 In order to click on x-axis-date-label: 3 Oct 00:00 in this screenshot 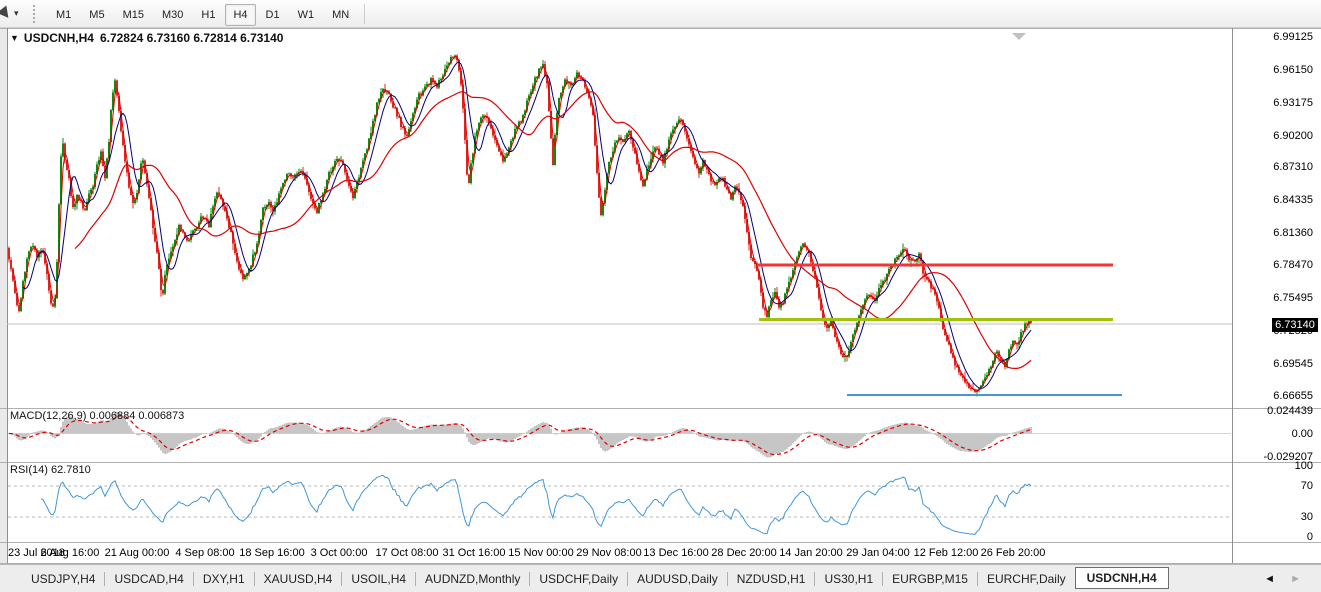, I will do `click(339, 553)`.